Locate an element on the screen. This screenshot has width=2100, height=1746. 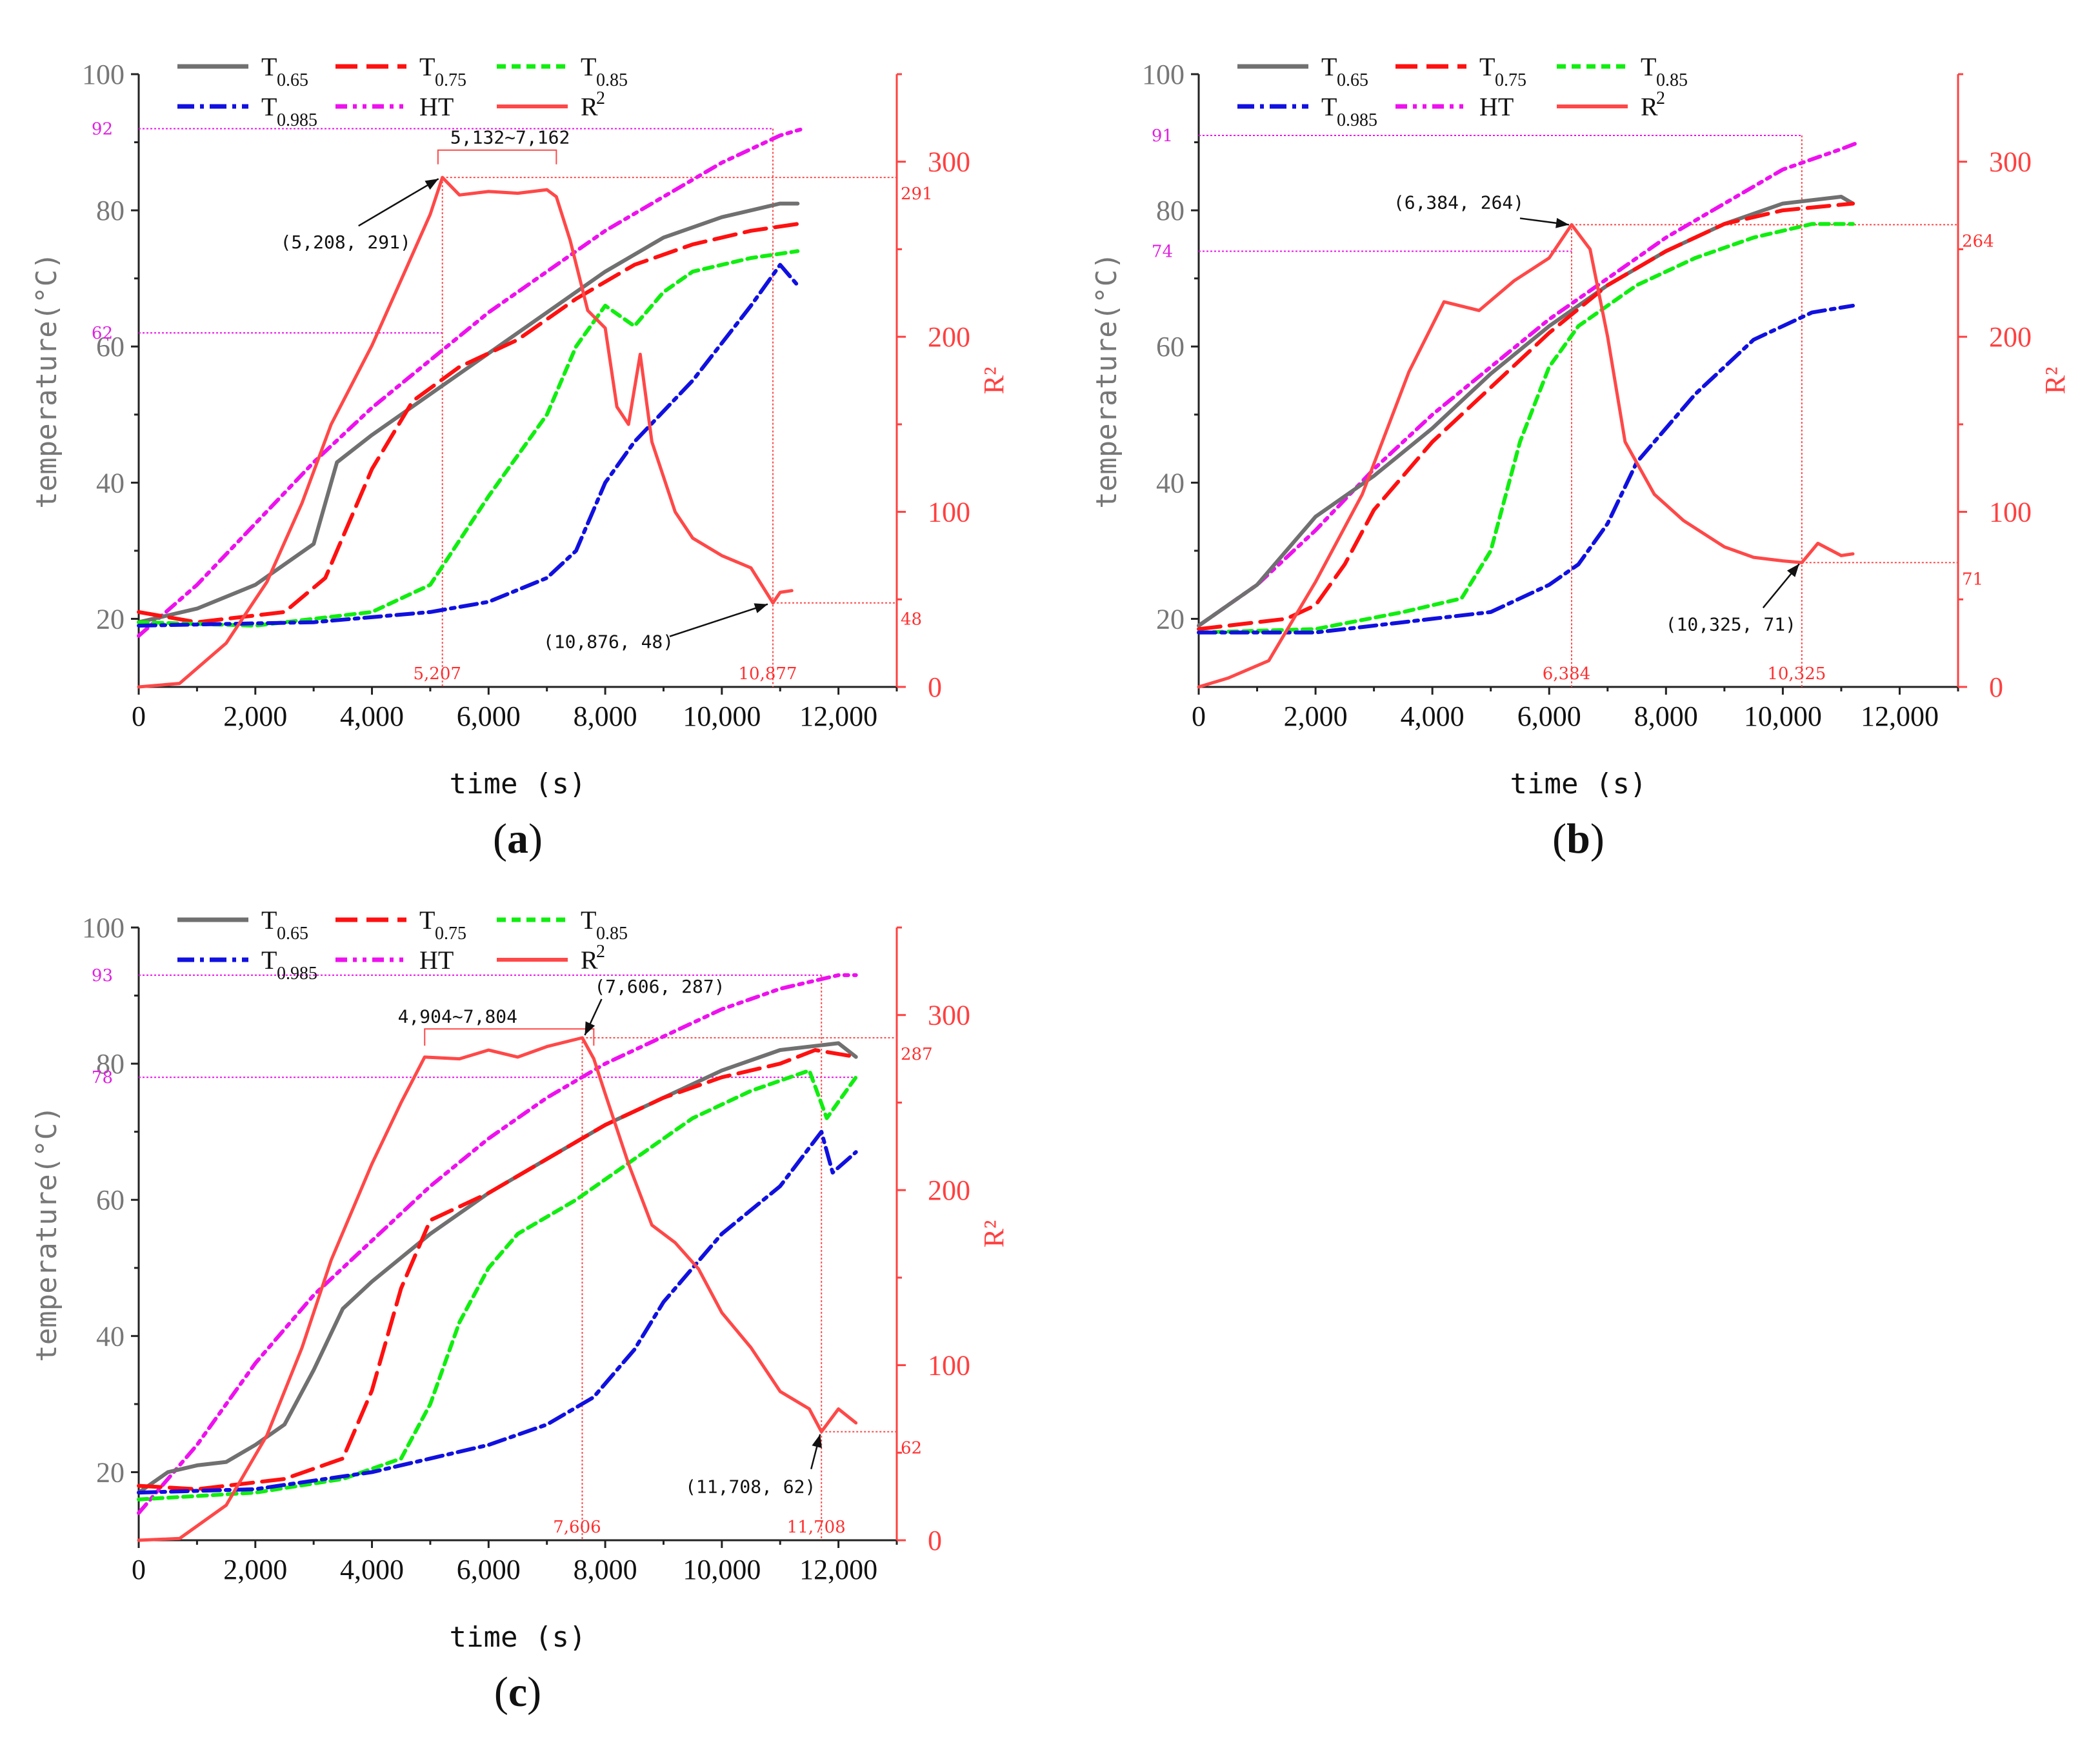
legend-subscript: 0.985 is located at coordinates (297, 974).